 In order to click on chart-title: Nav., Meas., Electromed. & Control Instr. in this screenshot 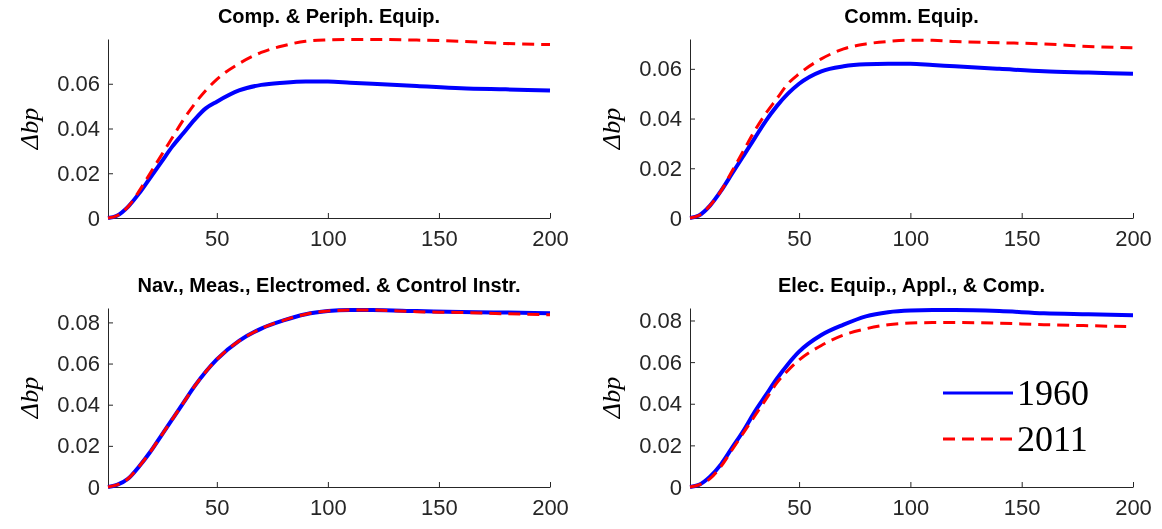, I will do `click(329, 285)`.